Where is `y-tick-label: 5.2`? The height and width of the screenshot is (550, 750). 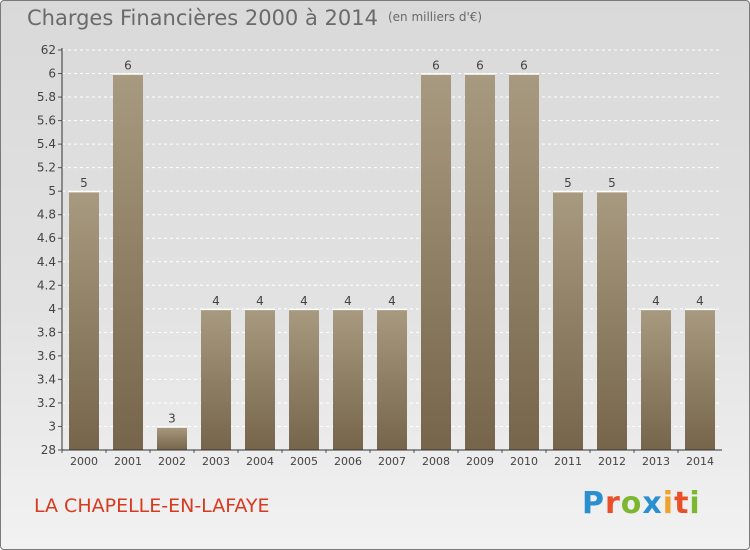
y-tick-label: 5.2 is located at coordinates (46, 168).